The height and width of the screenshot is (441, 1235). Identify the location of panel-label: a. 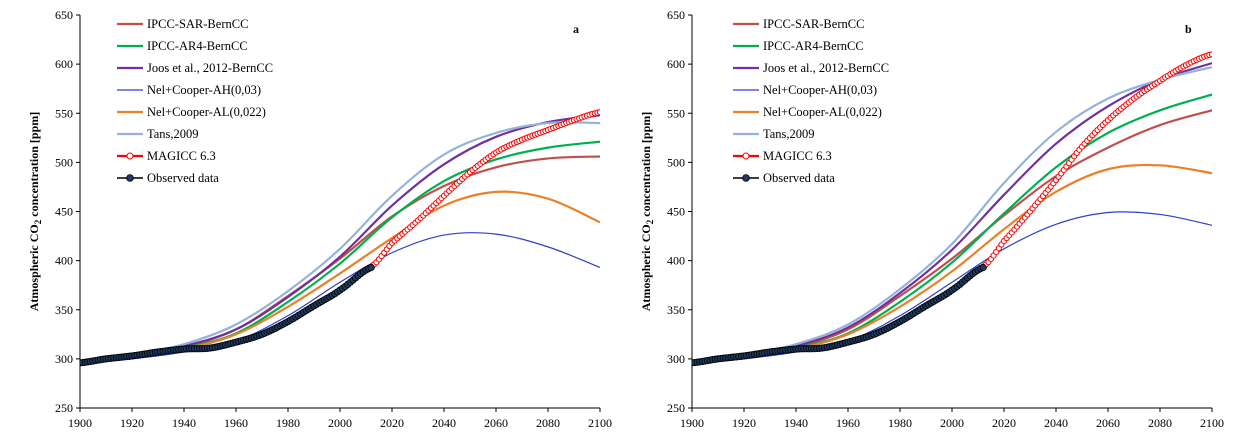
(576, 29).